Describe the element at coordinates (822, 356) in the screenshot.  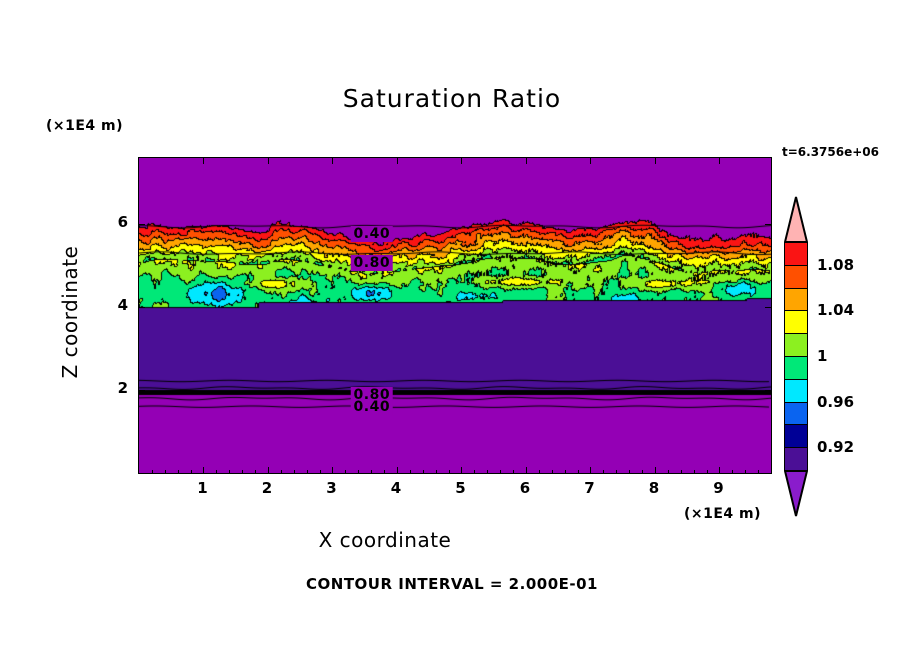
I see `colorbar-tick-label: 1` at that location.